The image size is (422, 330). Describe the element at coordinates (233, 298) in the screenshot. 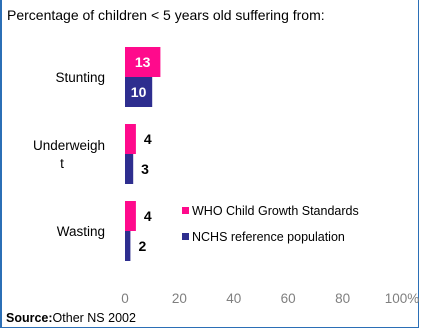

I see `x-tick-label: 40` at that location.